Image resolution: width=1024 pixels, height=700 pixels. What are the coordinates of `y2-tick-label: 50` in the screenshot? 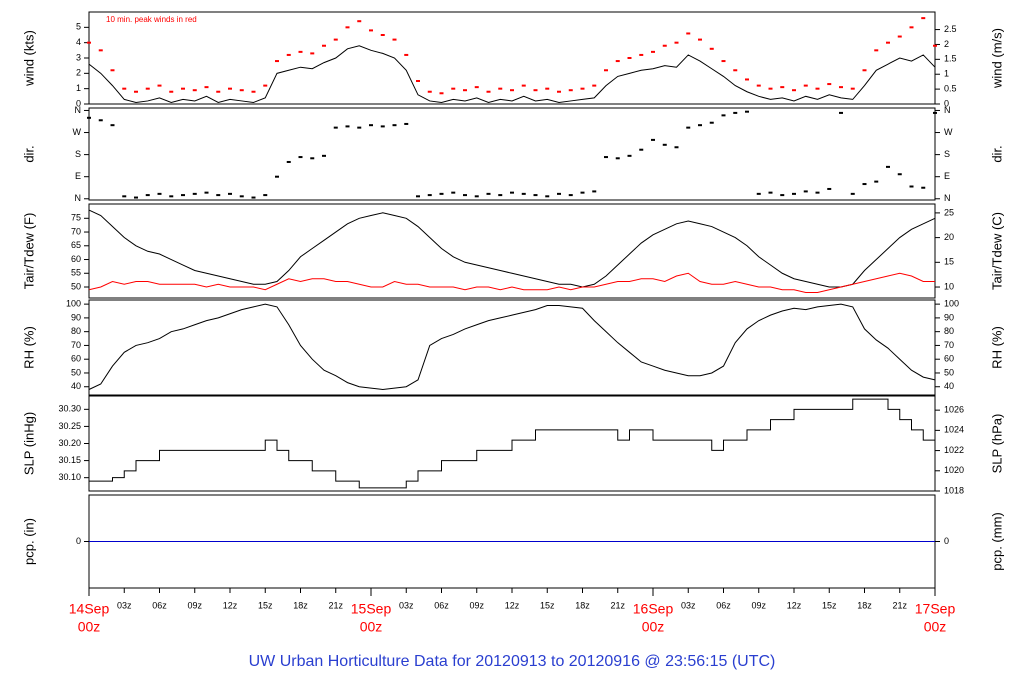 It's located at (949, 372).